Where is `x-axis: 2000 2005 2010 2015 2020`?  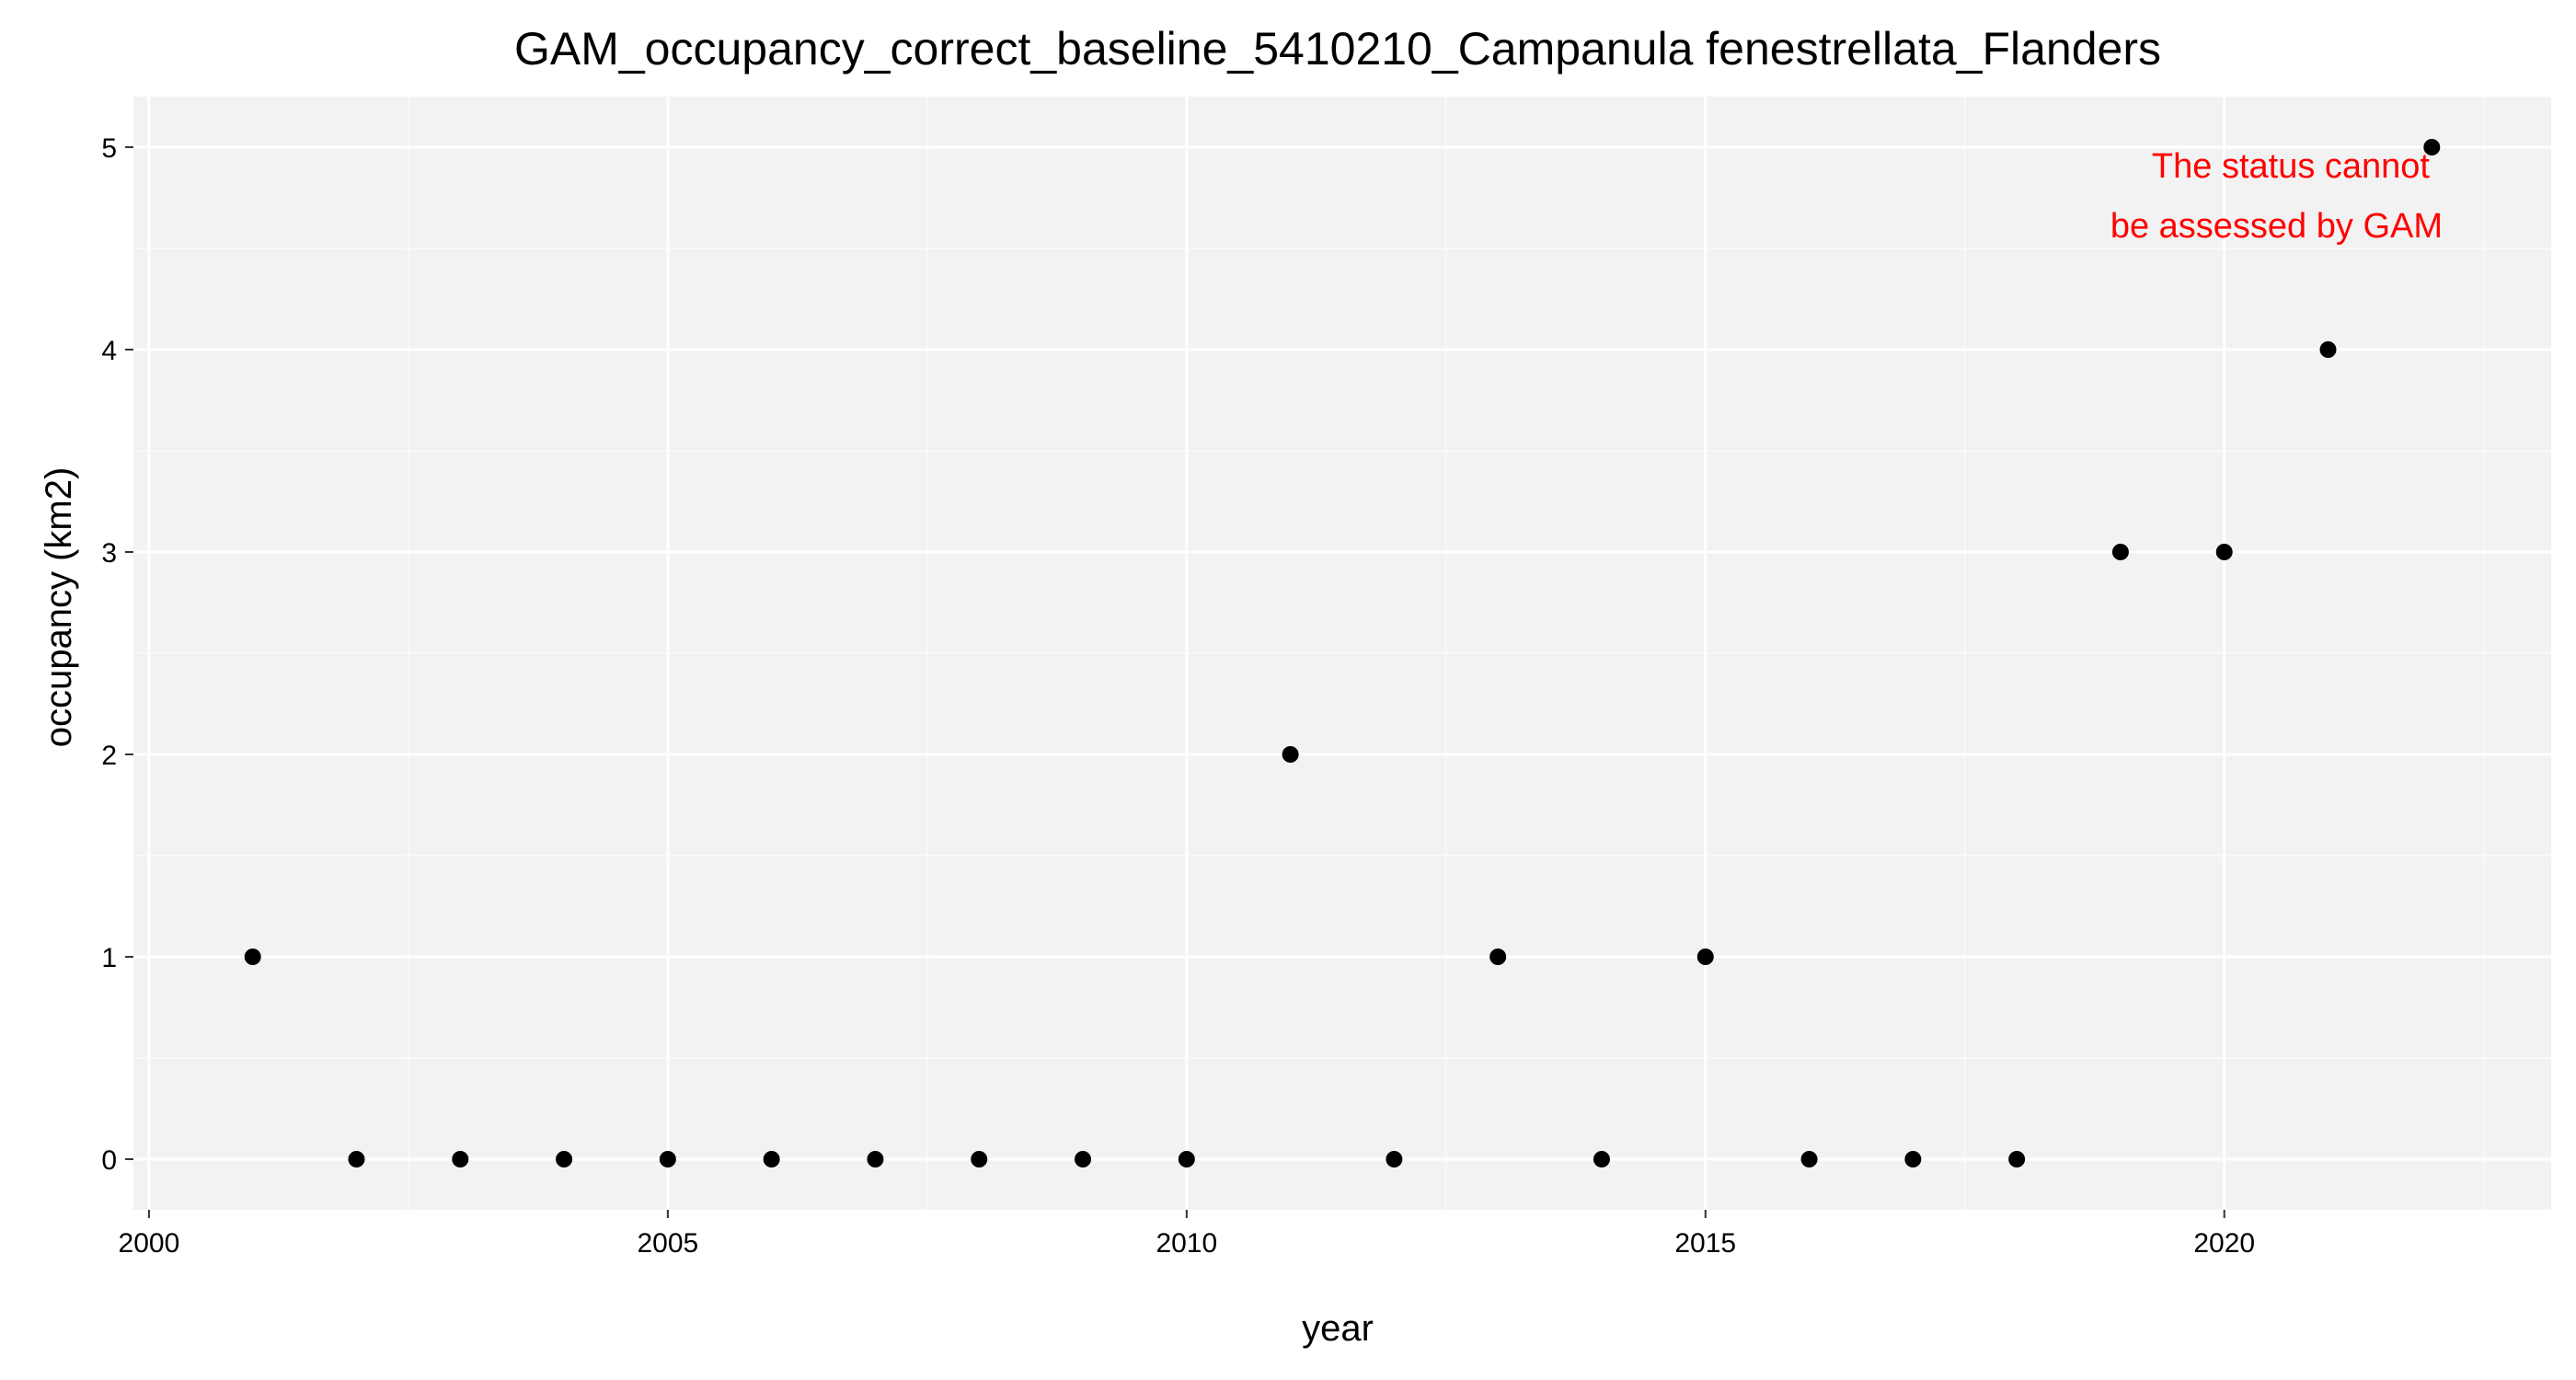 x-axis: 2000 2005 2010 2015 2020 is located at coordinates (1187, 1234).